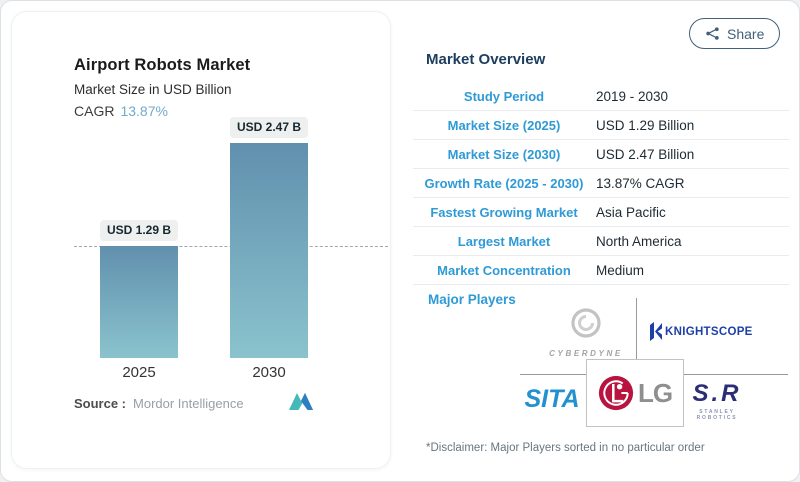  I want to click on row-value: 13.87% CAGR, so click(640, 183).